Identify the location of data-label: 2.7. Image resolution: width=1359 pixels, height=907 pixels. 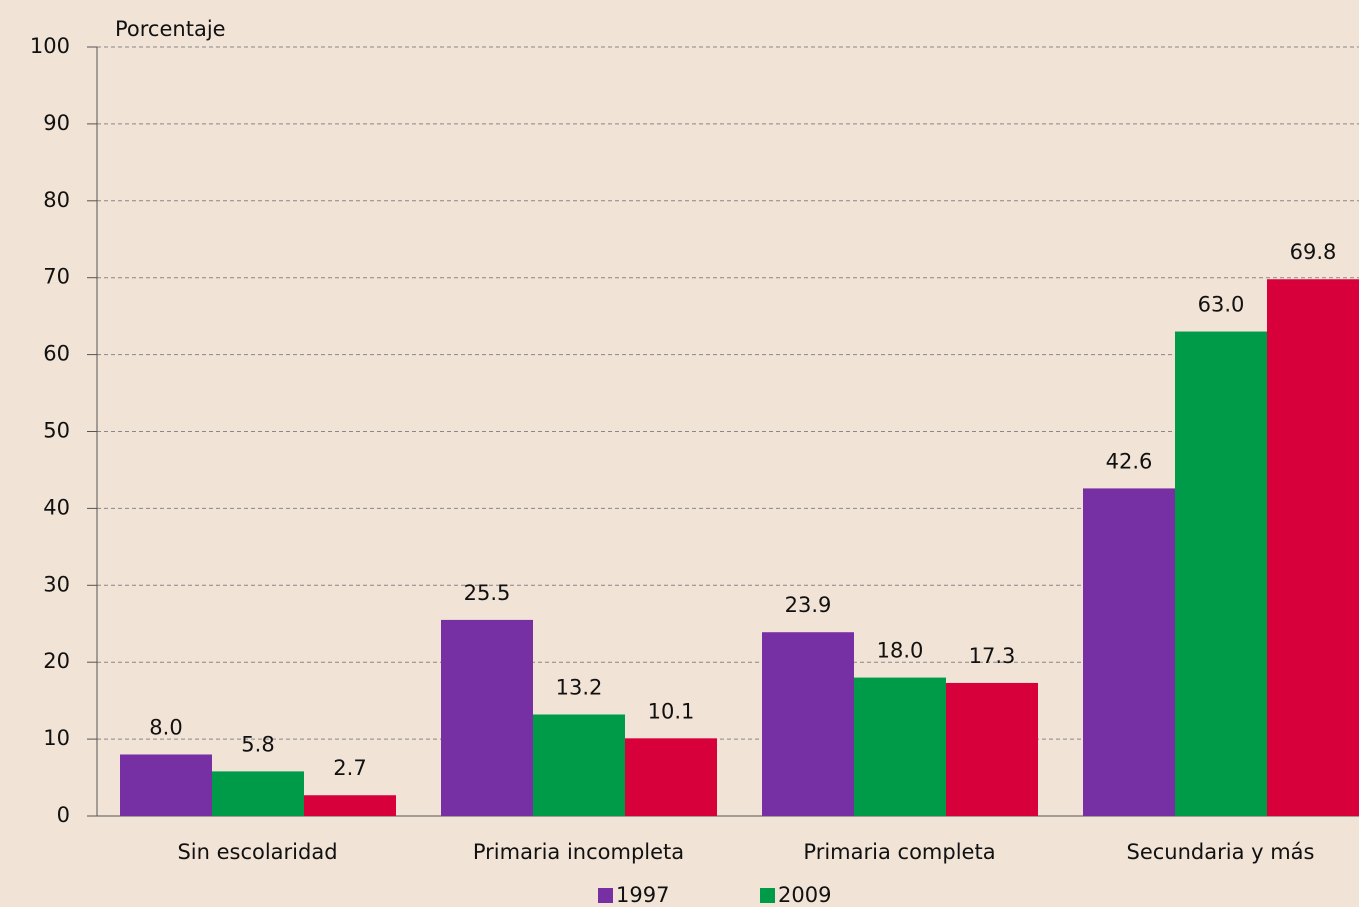
(349, 768).